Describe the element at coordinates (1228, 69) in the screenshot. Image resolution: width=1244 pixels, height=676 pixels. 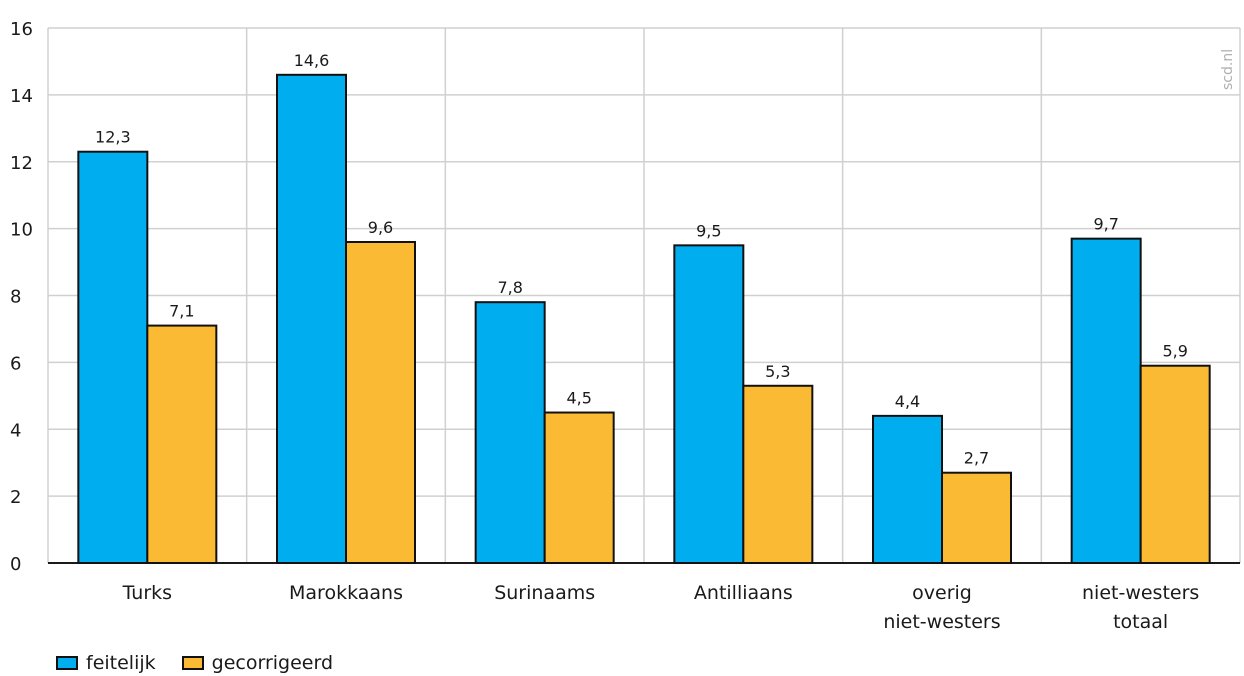
I see `watermark-text: scd.nl` at that location.